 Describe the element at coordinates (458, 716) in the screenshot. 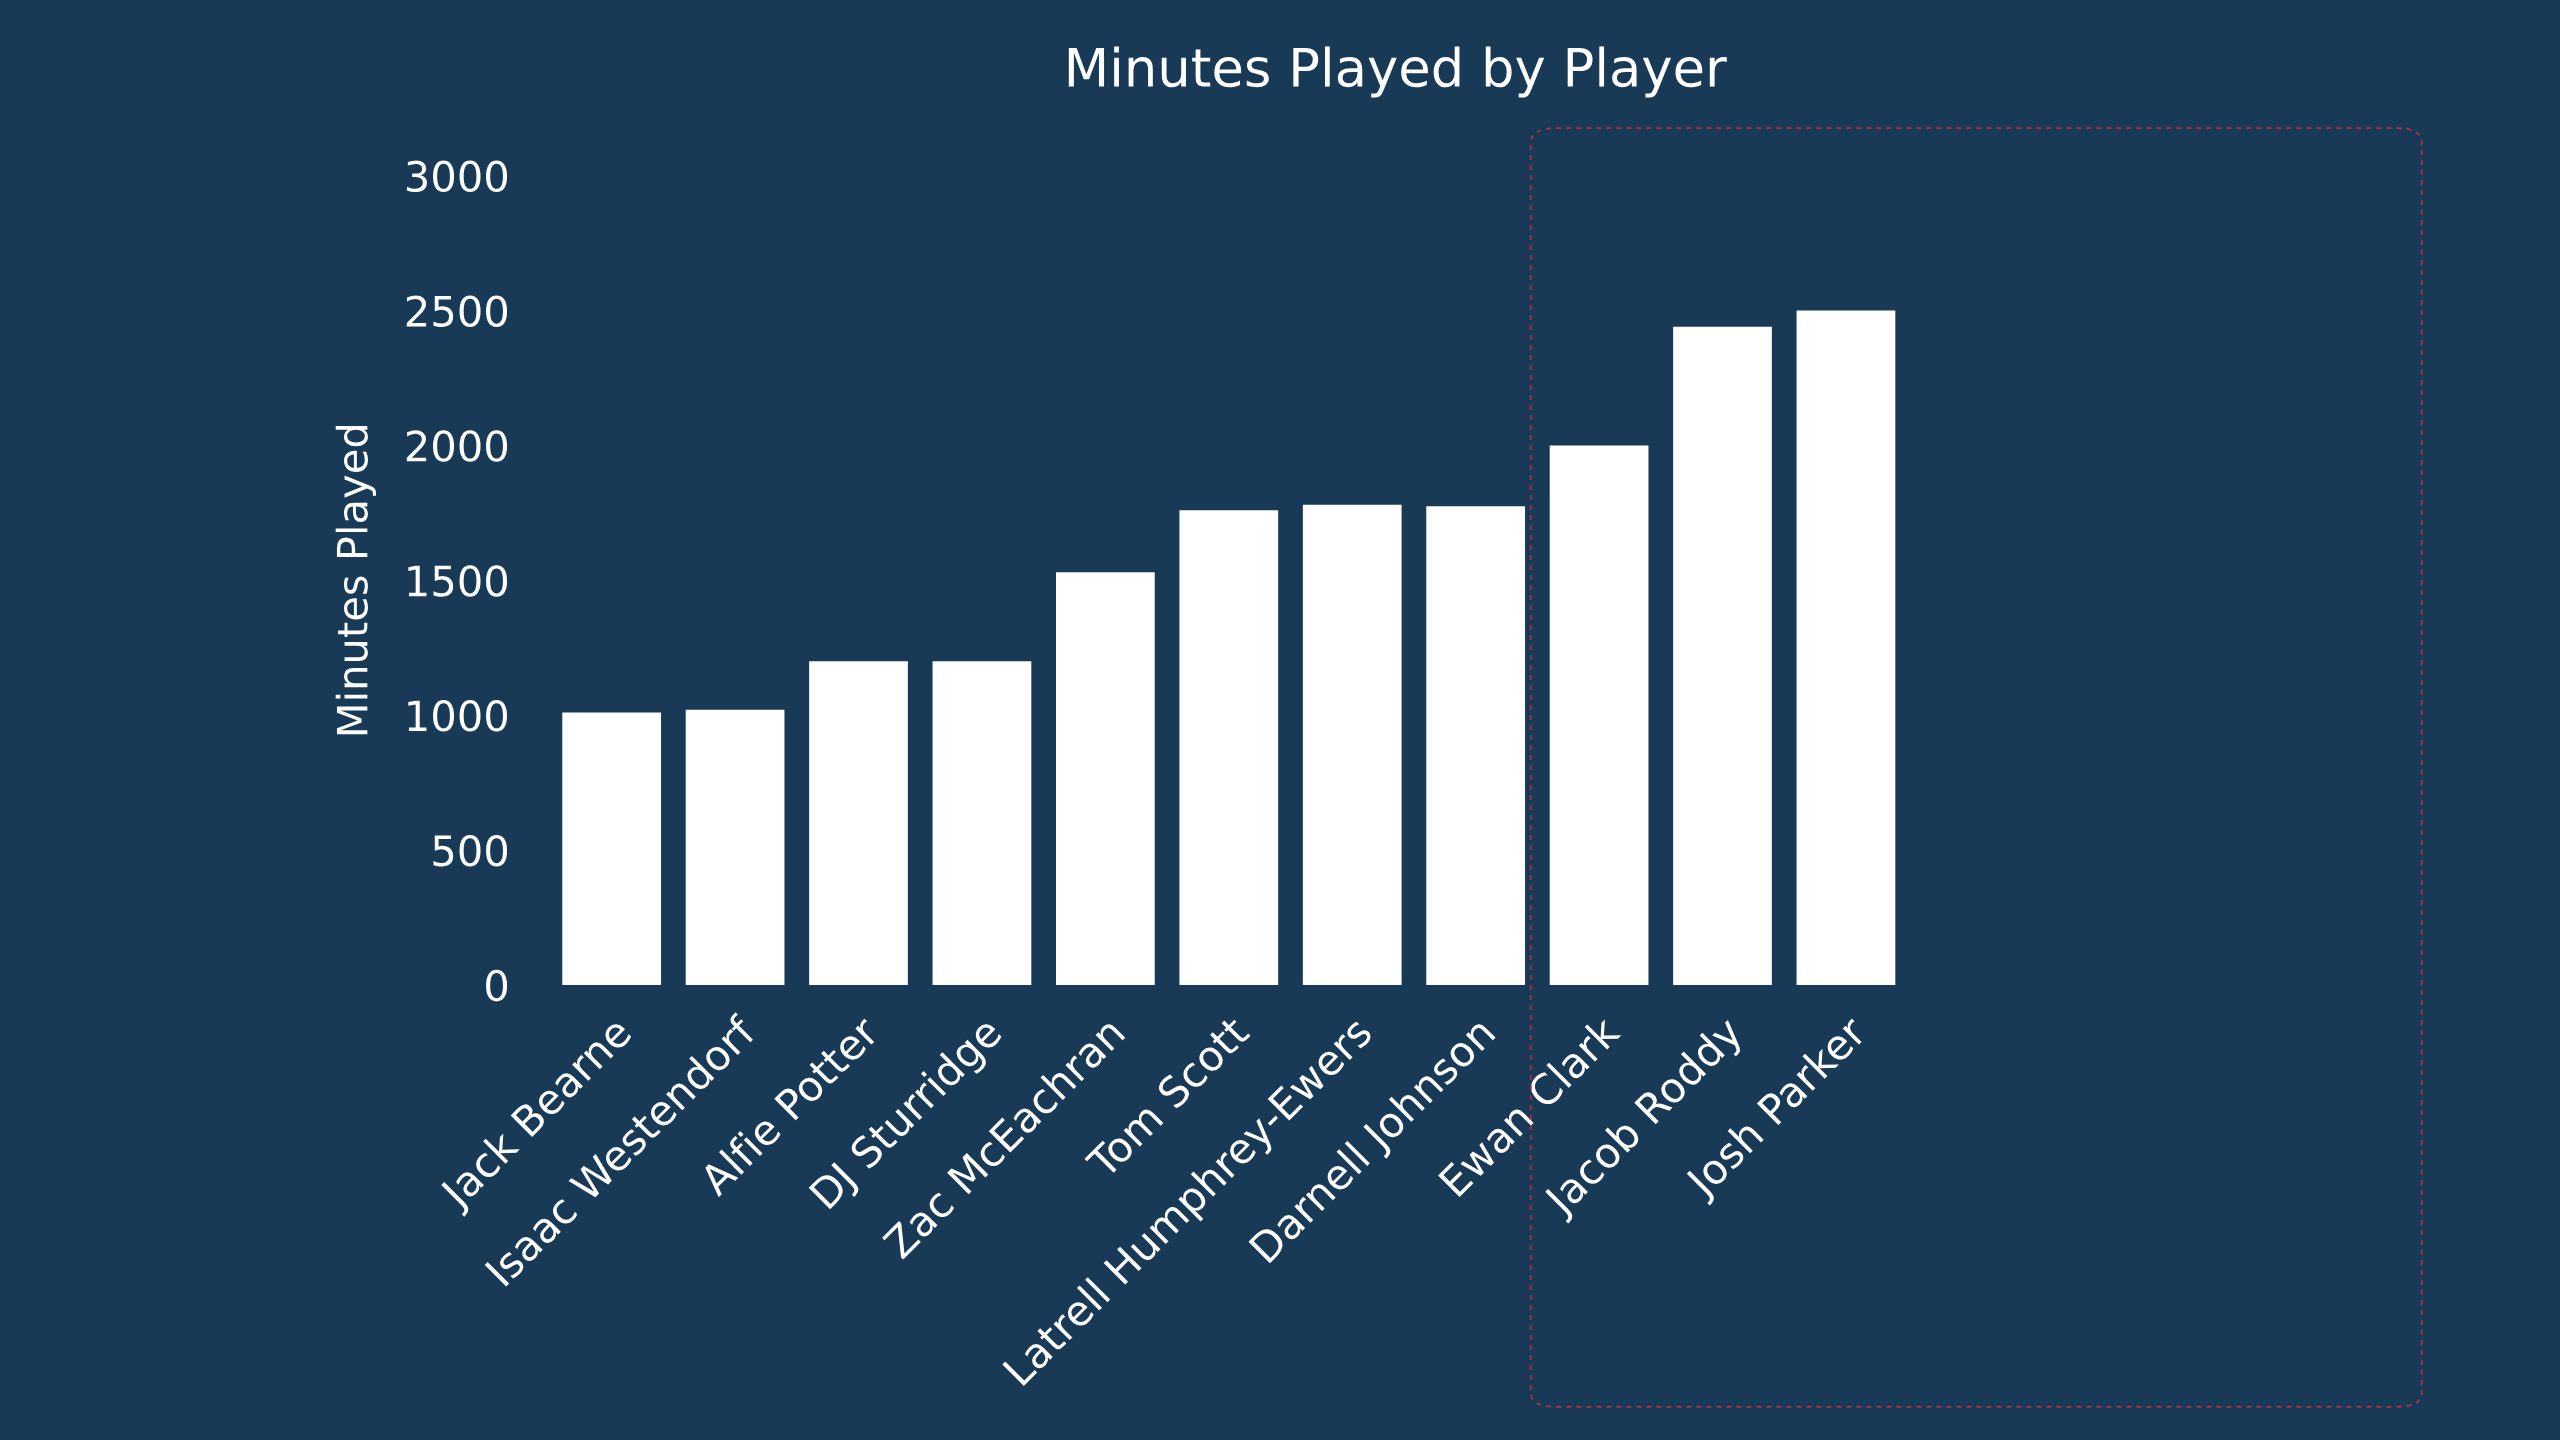

I see `y-tick-label: 1000` at that location.